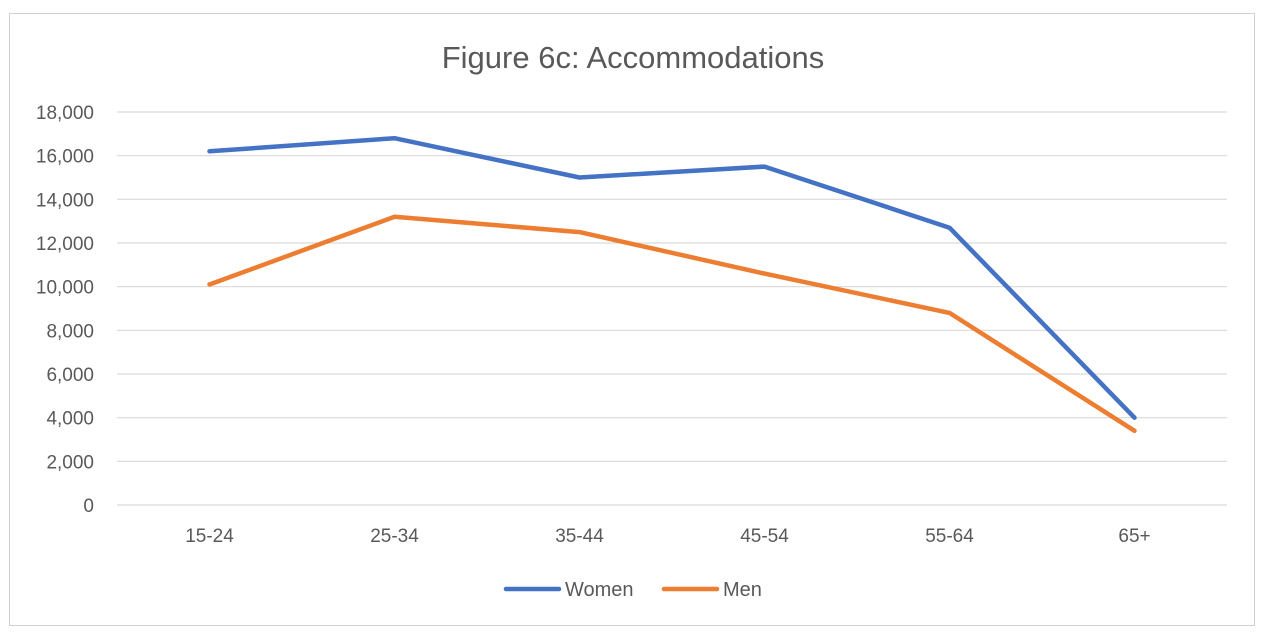 The width and height of the screenshot is (1265, 632). What do you see at coordinates (65, 157) in the screenshot?
I see `y-tick-label: 16,000` at bounding box center [65, 157].